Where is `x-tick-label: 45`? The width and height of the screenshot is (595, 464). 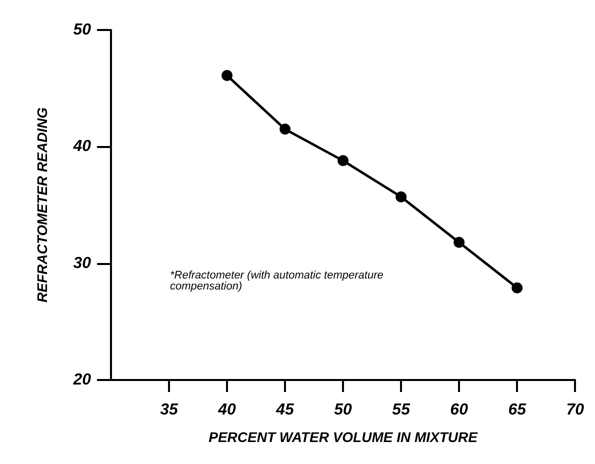 x-tick-label: 45 is located at coordinates (285, 410).